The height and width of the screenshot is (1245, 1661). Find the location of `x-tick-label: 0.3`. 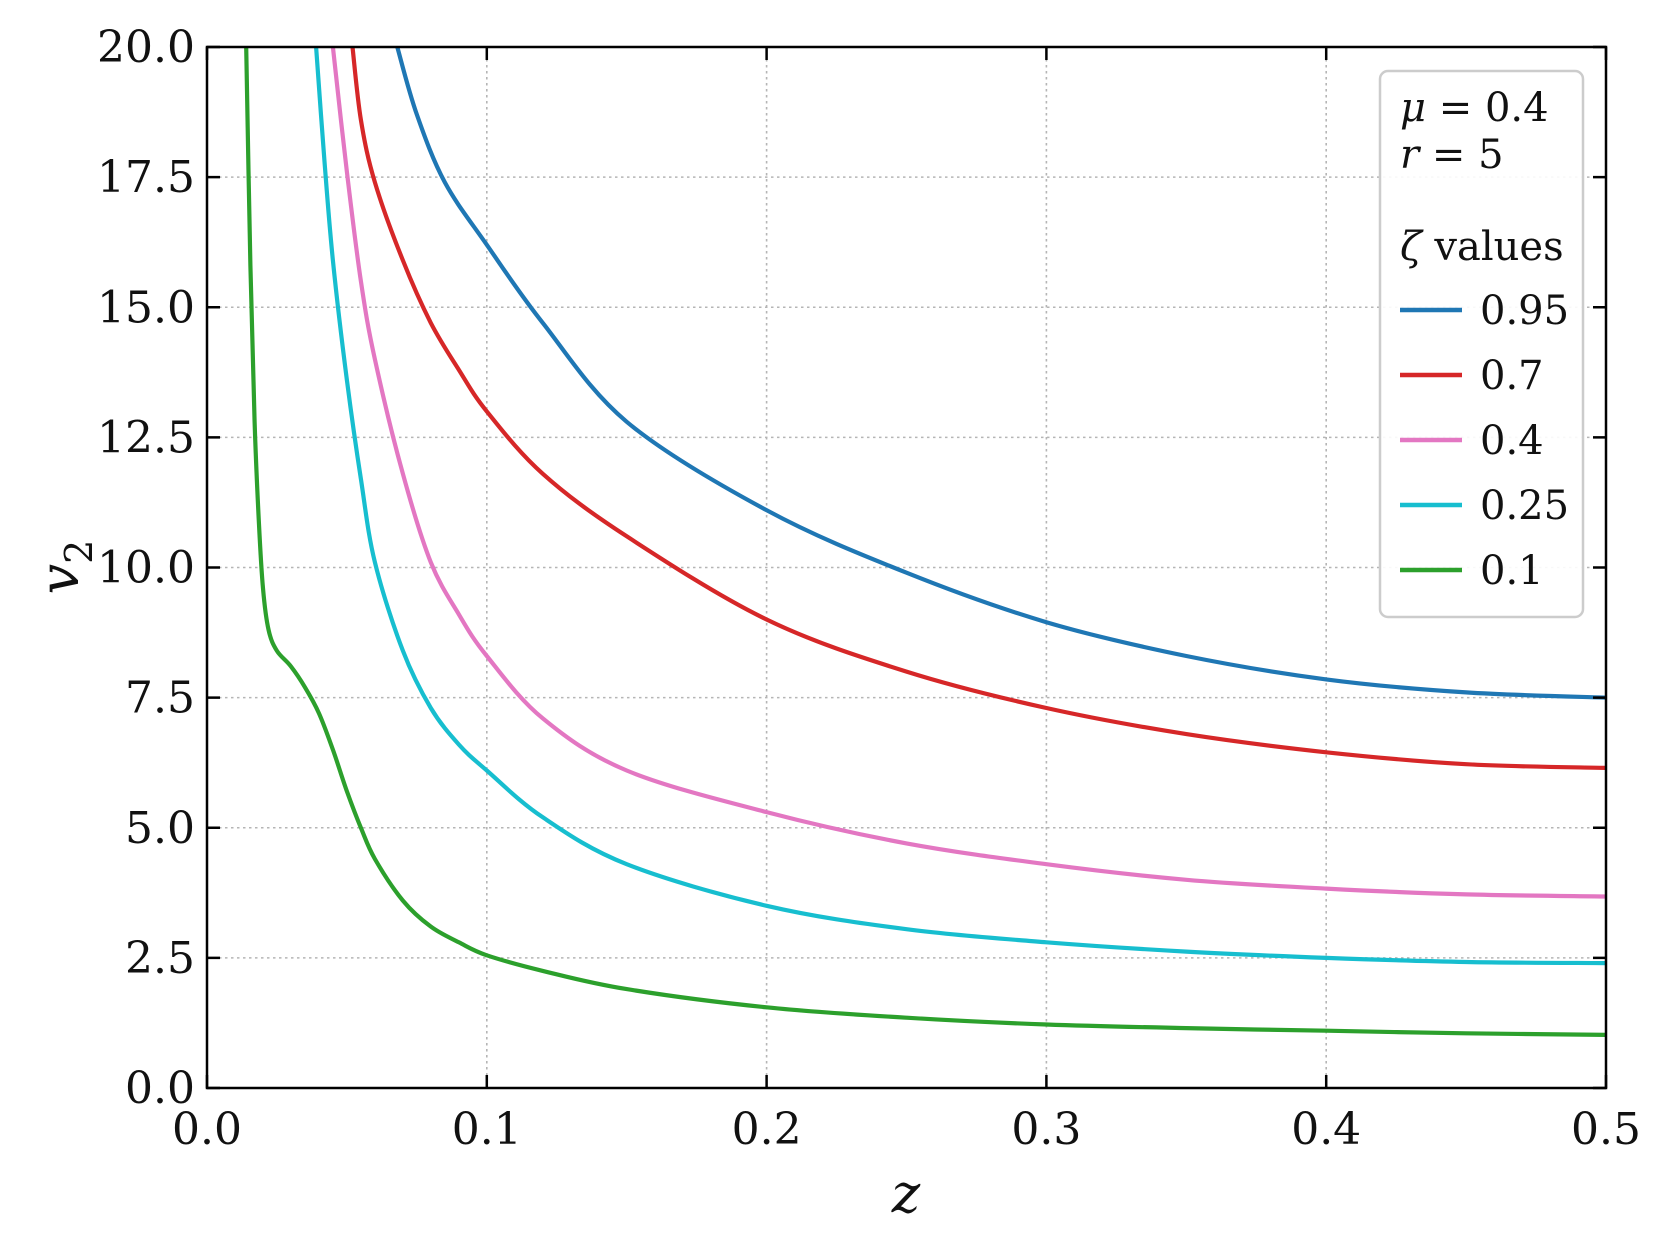

x-tick-label: 0.3 is located at coordinates (1046, 1129).